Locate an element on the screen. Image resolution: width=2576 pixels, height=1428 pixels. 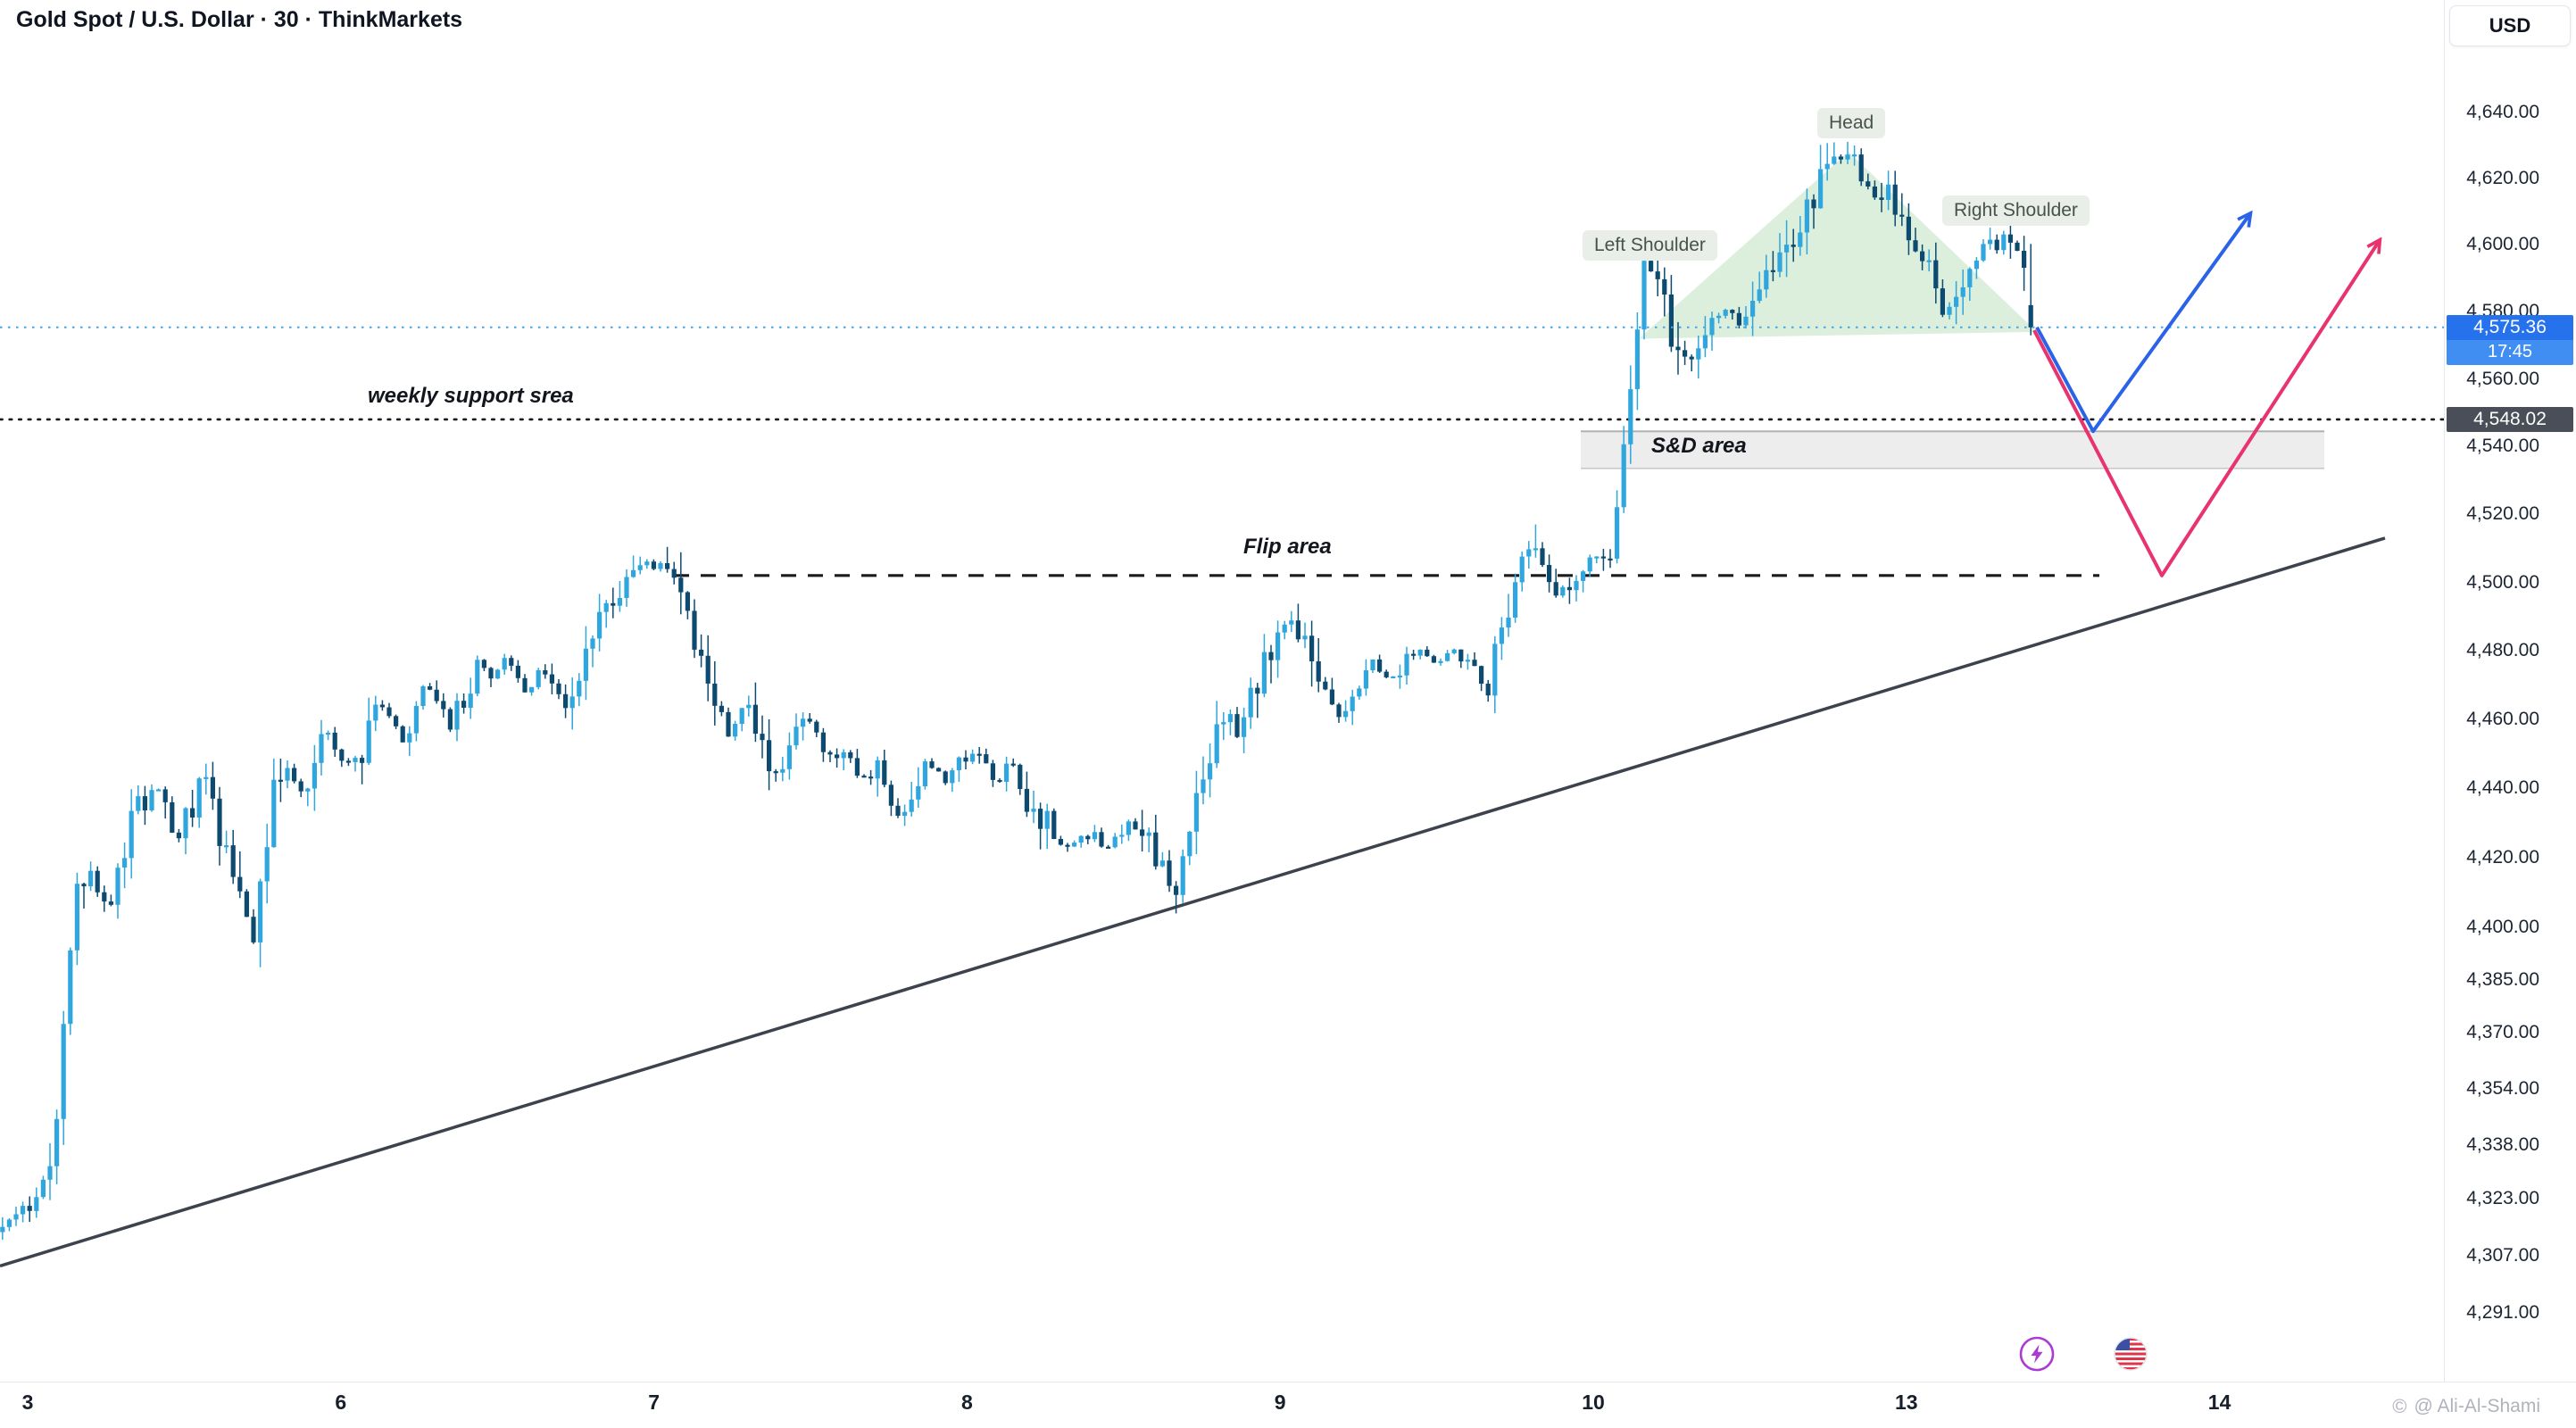
price-tick-label: 4,620.00 is located at coordinates (2502, 177).